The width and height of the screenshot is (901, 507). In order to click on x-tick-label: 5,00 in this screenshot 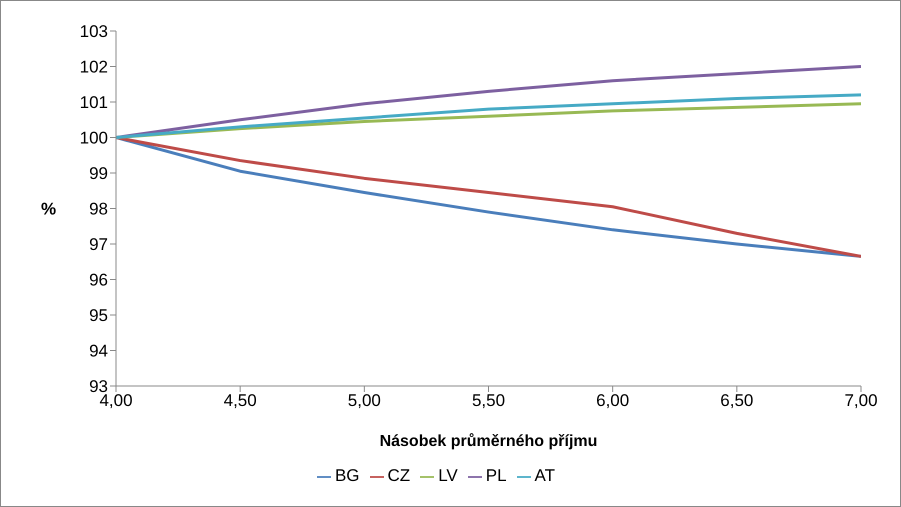, I will do `click(364, 400)`.